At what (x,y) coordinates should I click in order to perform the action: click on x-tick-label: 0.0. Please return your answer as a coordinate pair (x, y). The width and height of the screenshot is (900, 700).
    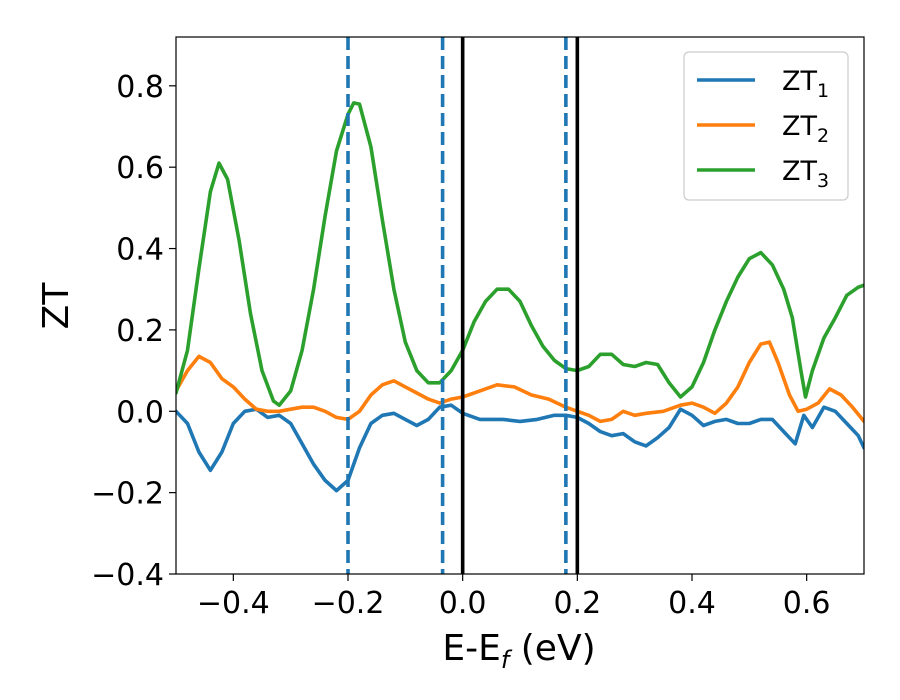
    Looking at the image, I should click on (463, 603).